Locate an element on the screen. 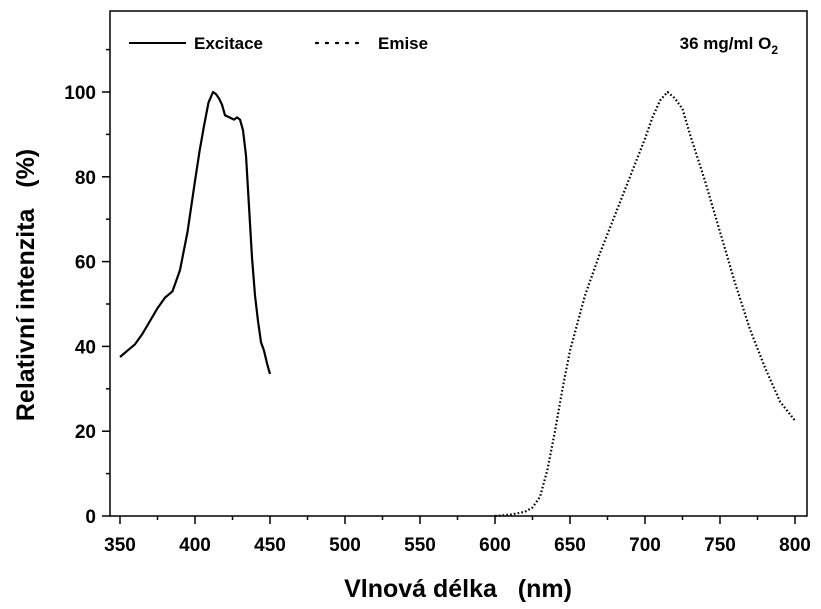  x-tick-label: 500 is located at coordinates (345, 545).